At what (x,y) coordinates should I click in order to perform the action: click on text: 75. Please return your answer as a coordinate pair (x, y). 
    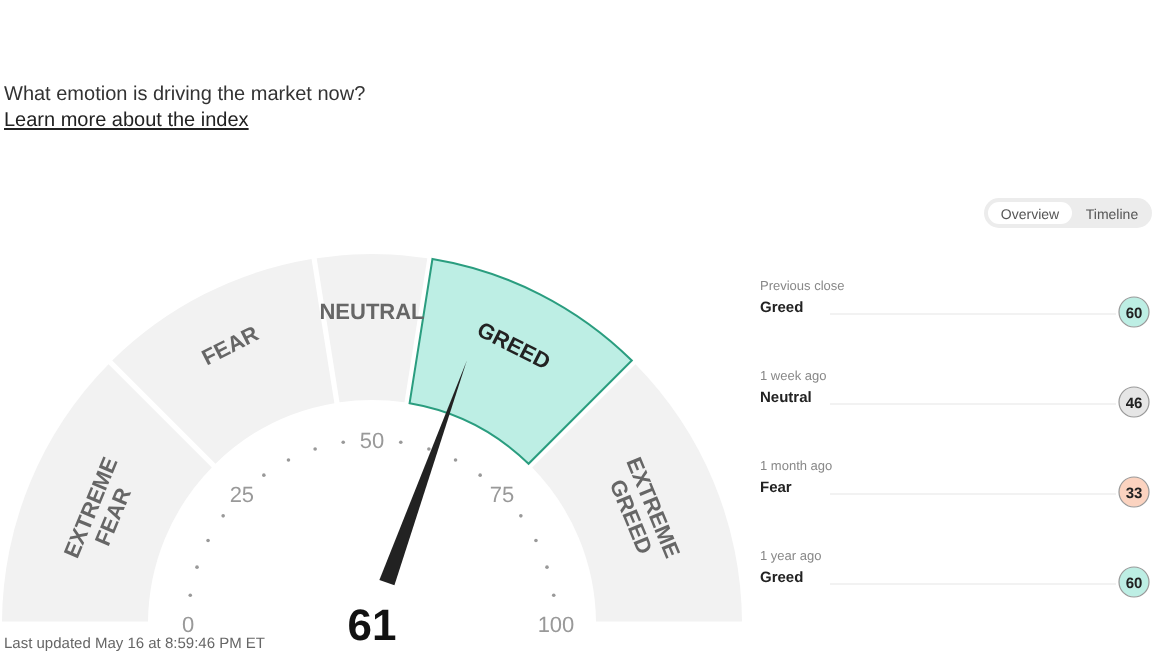
    Looking at the image, I should click on (502, 495).